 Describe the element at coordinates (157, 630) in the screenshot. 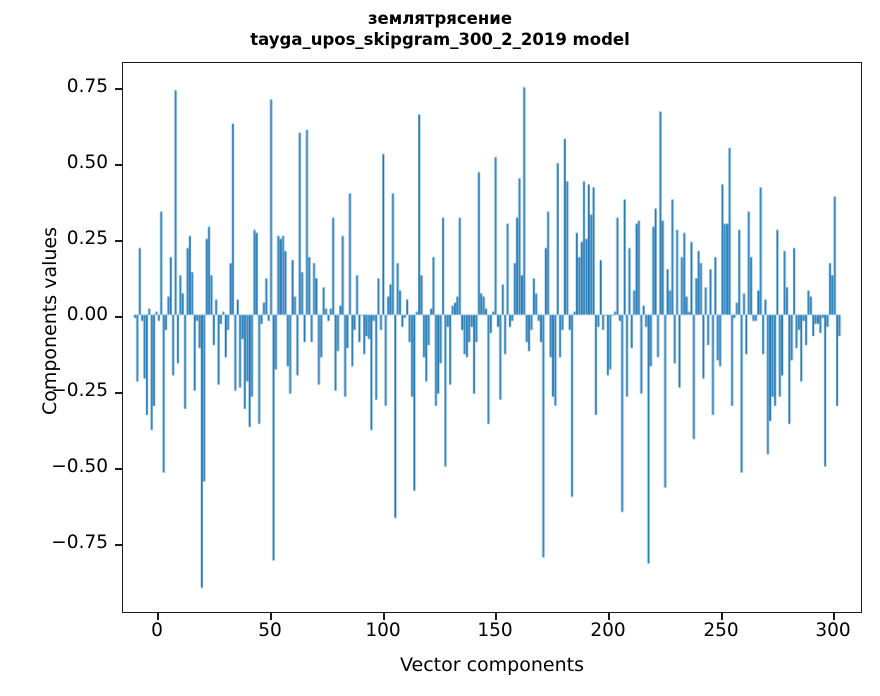

I see `xtick-label-0: 0` at that location.